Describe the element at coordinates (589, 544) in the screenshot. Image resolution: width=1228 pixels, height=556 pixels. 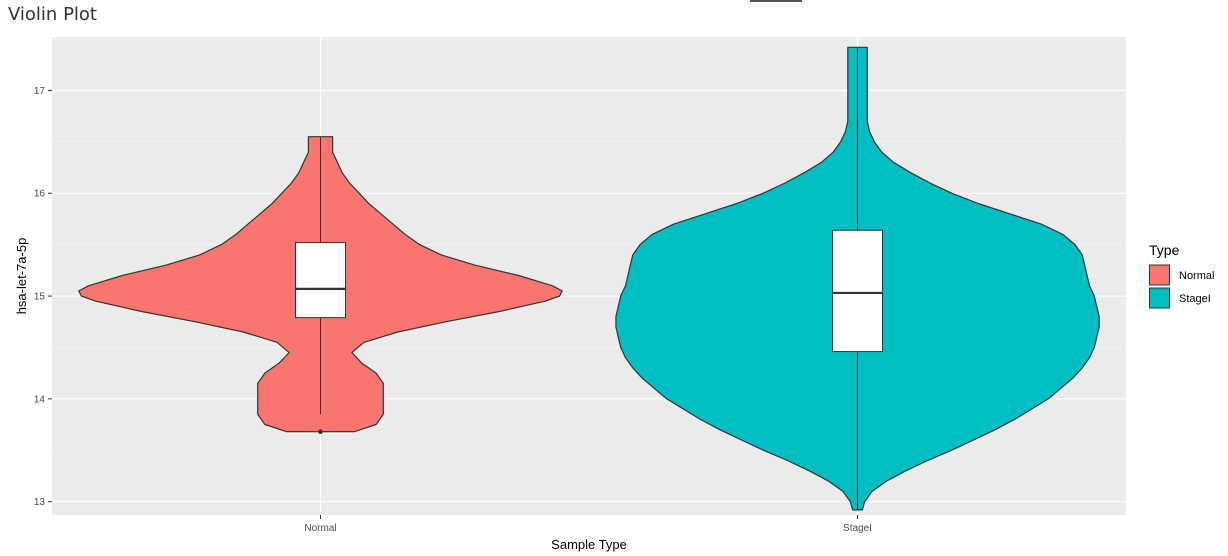
I see `x-axis-title: Sample Type` at that location.